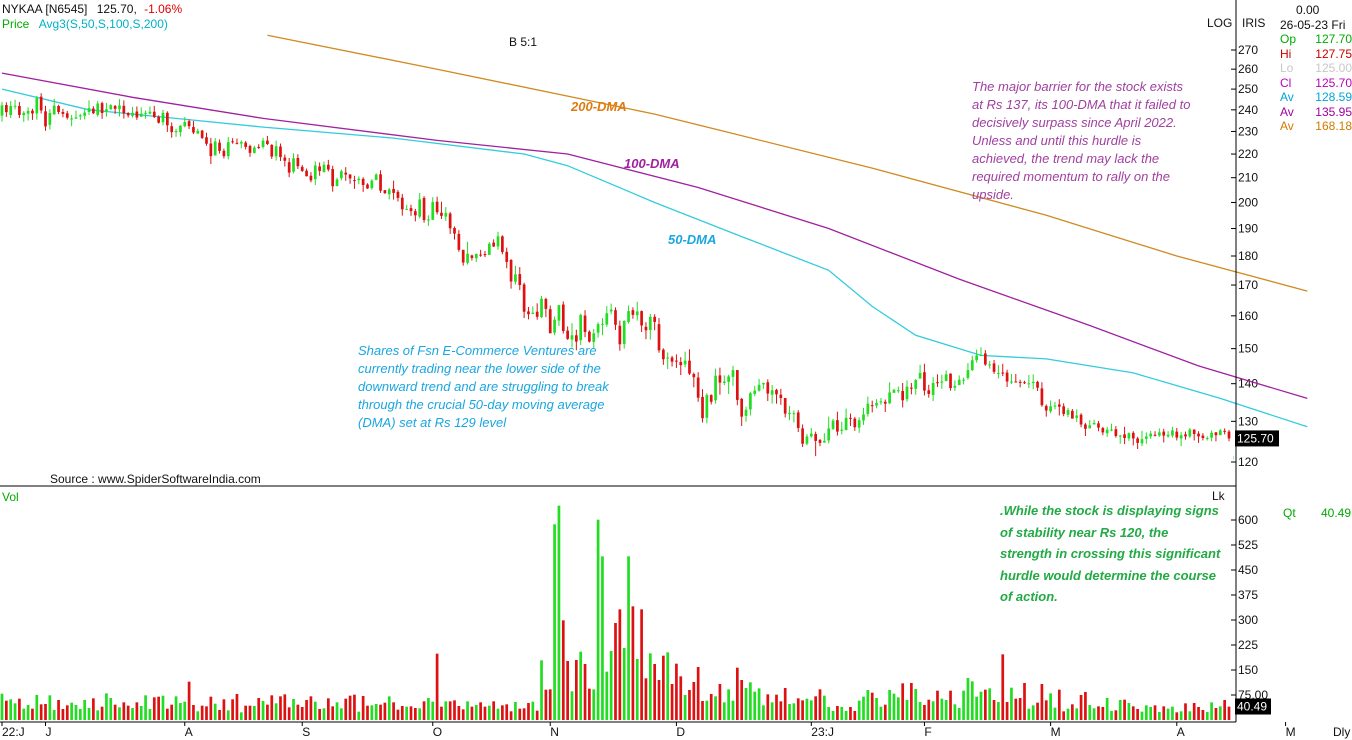 The height and width of the screenshot is (740, 1352). Describe the element at coordinates (1248, 131) in the screenshot. I see `price-tick-label: 230` at that location.